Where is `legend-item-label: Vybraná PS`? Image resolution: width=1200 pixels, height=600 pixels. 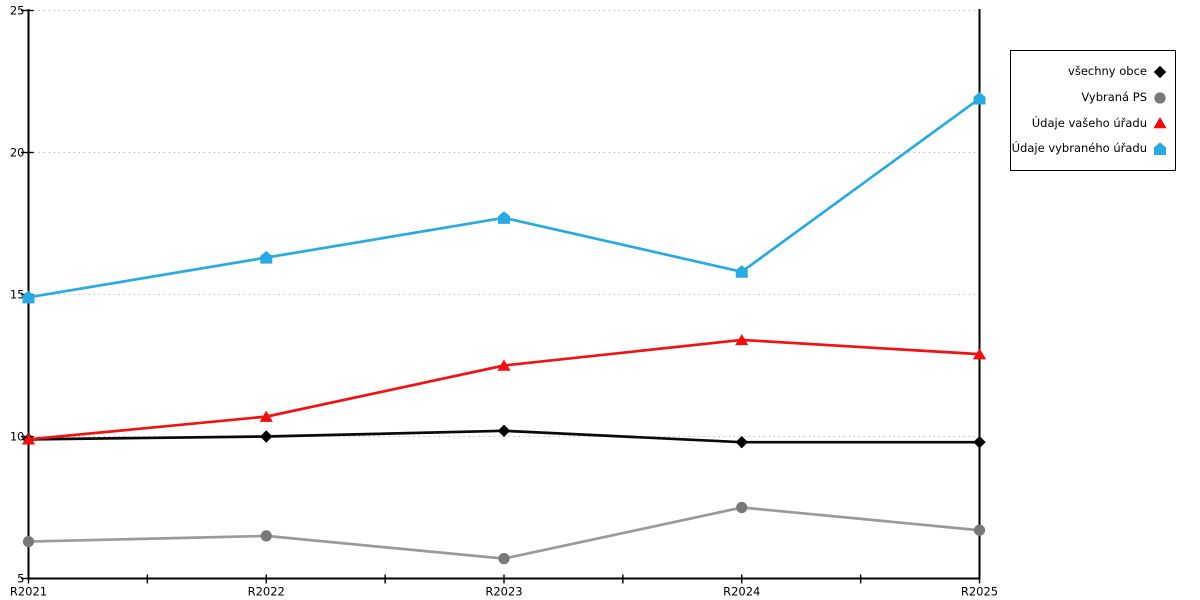
legend-item-label: Vybraná PS is located at coordinates (1114, 96).